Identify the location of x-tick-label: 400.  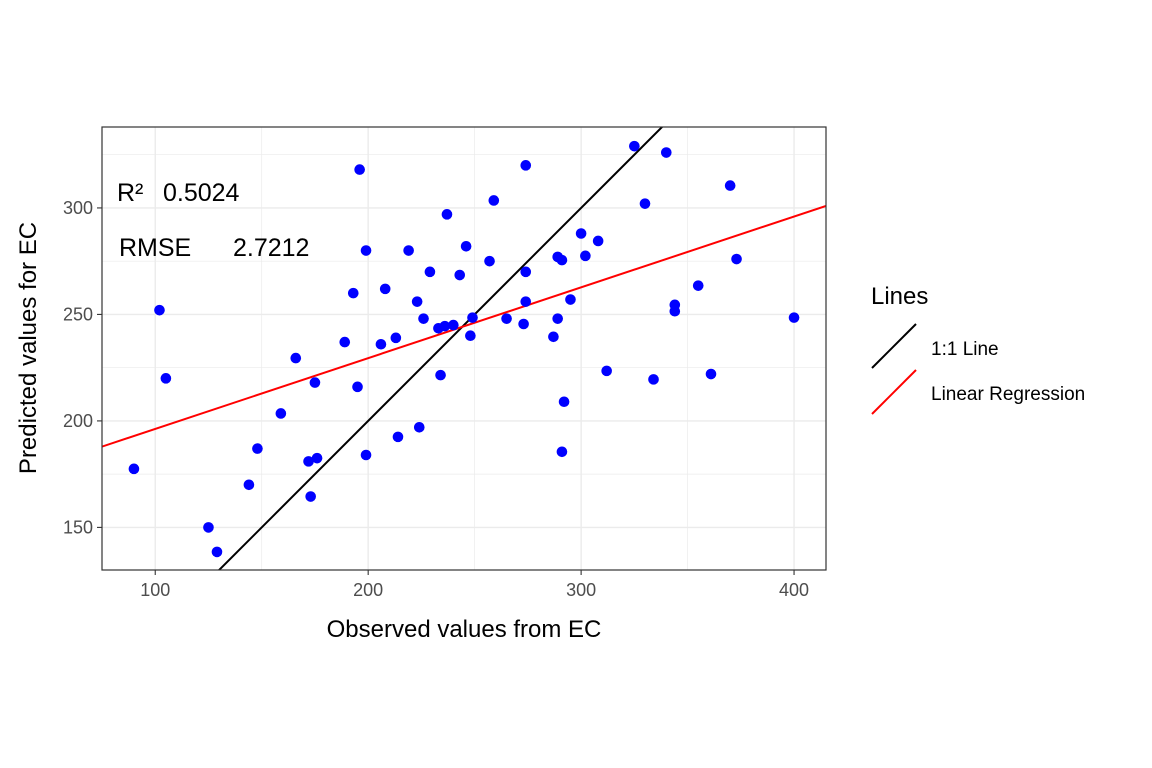
(794, 590).